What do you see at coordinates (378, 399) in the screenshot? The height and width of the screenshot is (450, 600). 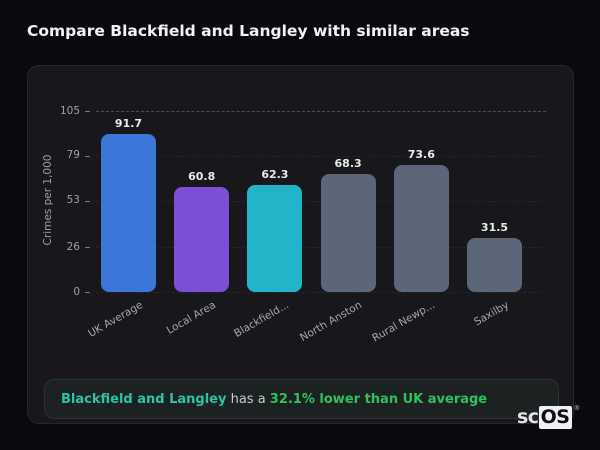 I see `note-highlight: 32.1% lower than UK average` at bounding box center [378, 399].